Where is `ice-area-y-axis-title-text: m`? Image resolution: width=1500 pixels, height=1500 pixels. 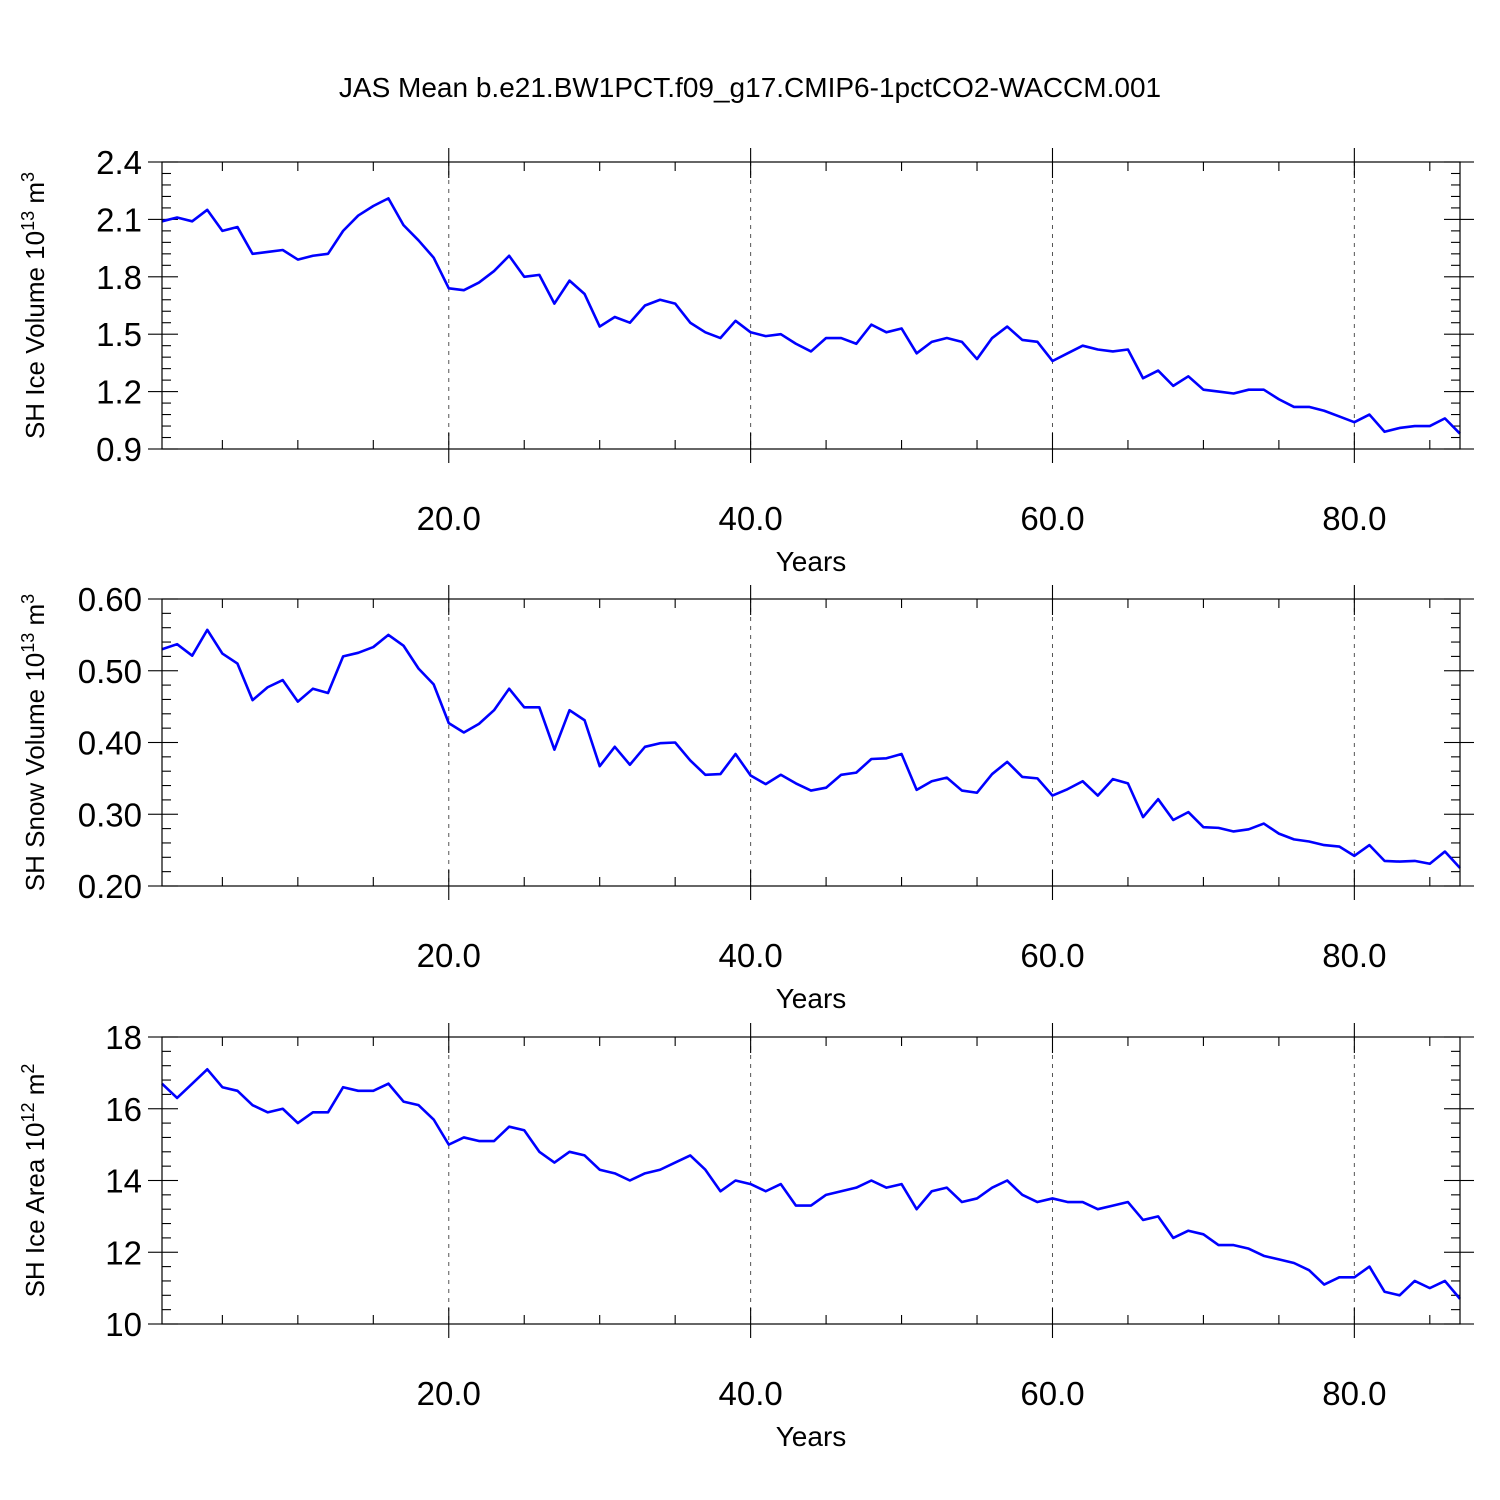
ice-area-y-axis-title-text: m is located at coordinates (35, 1088).